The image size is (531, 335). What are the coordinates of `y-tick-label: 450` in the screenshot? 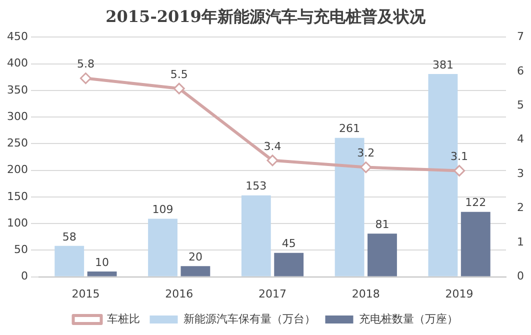 It's located at (17, 37).